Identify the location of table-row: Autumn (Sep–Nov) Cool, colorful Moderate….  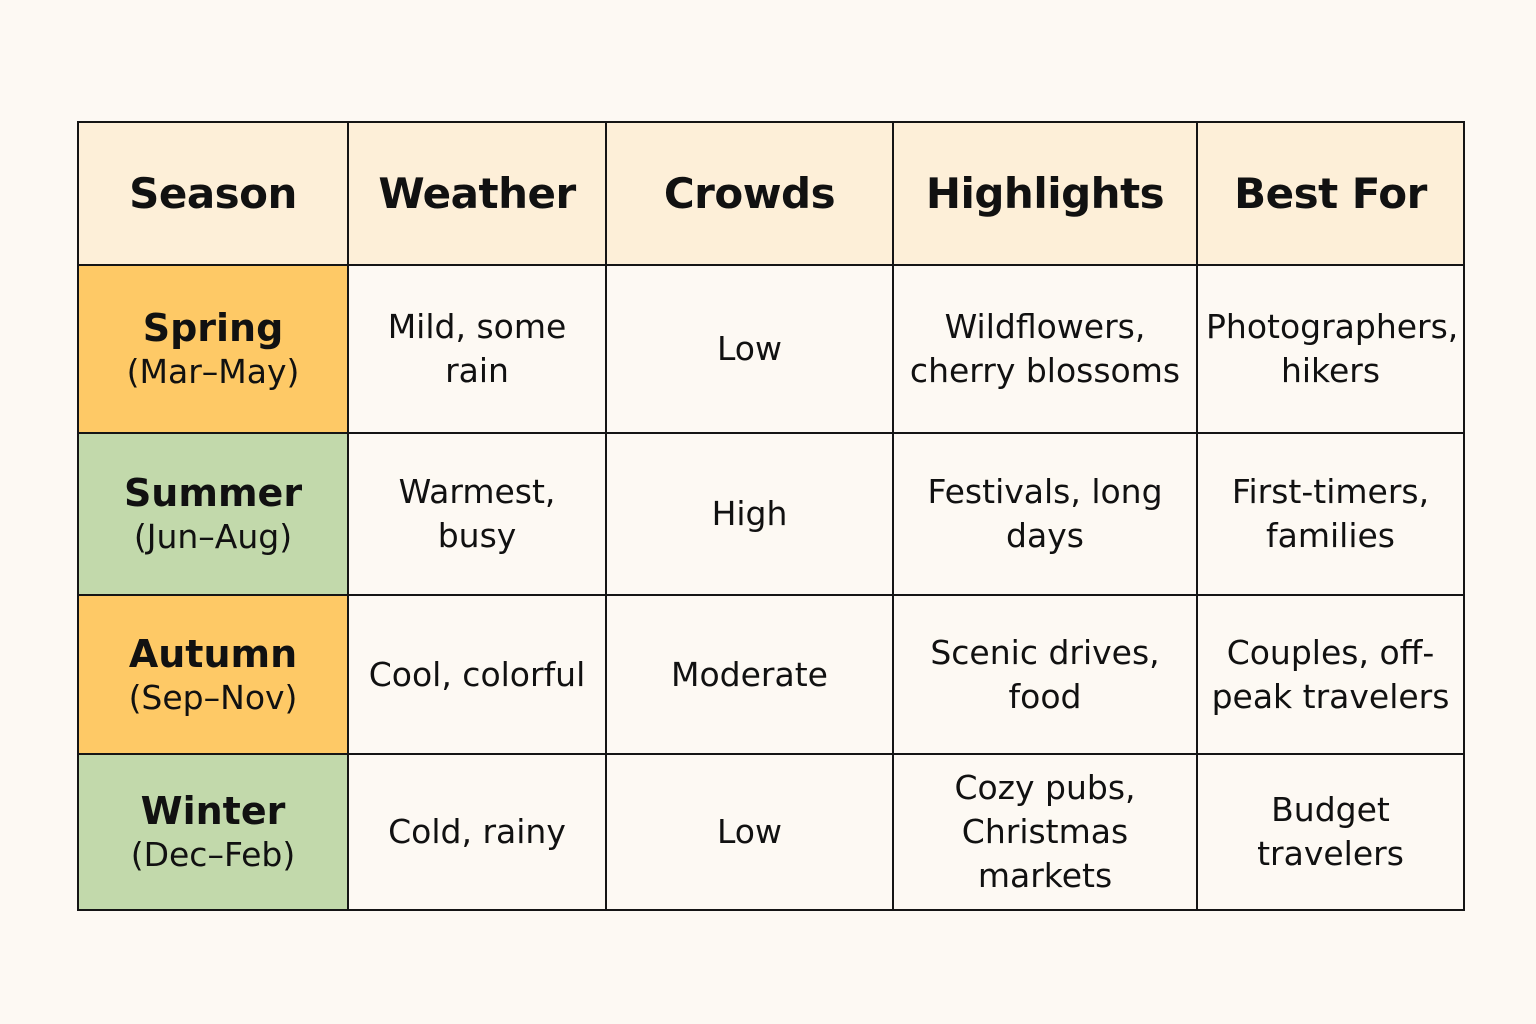
(771, 674).